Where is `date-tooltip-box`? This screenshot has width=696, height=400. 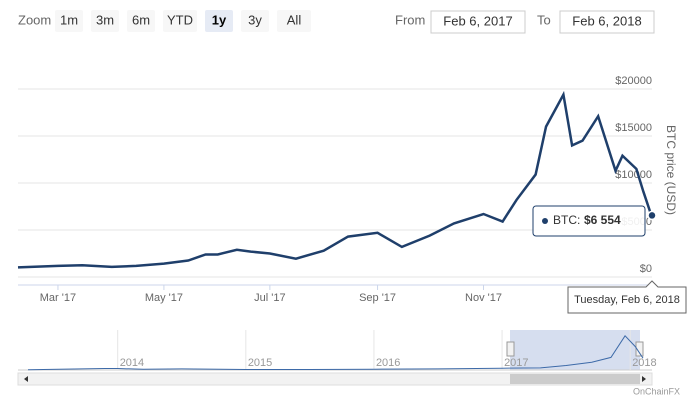 date-tooltip-box is located at coordinates (627, 297).